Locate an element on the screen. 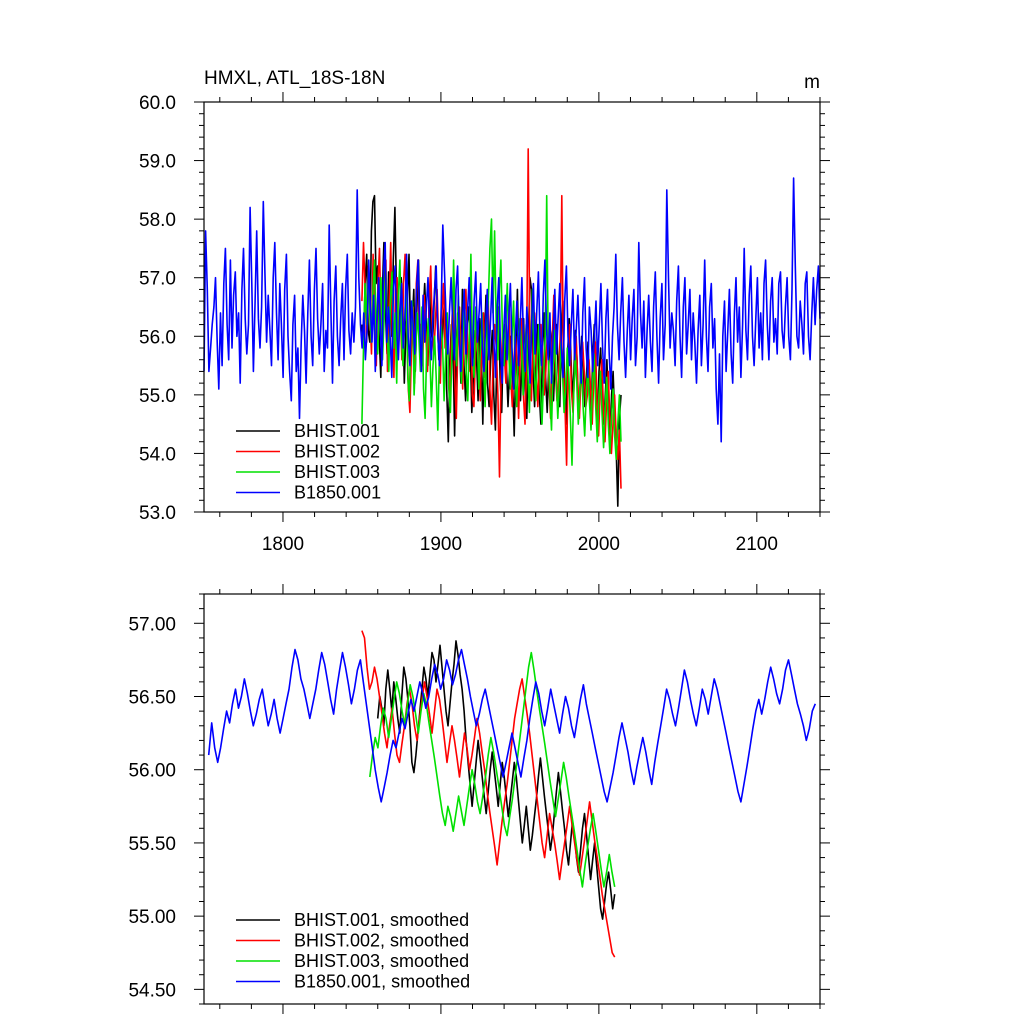 The height and width of the screenshot is (1024, 1024). top-chart-units-label: m is located at coordinates (812, 82).